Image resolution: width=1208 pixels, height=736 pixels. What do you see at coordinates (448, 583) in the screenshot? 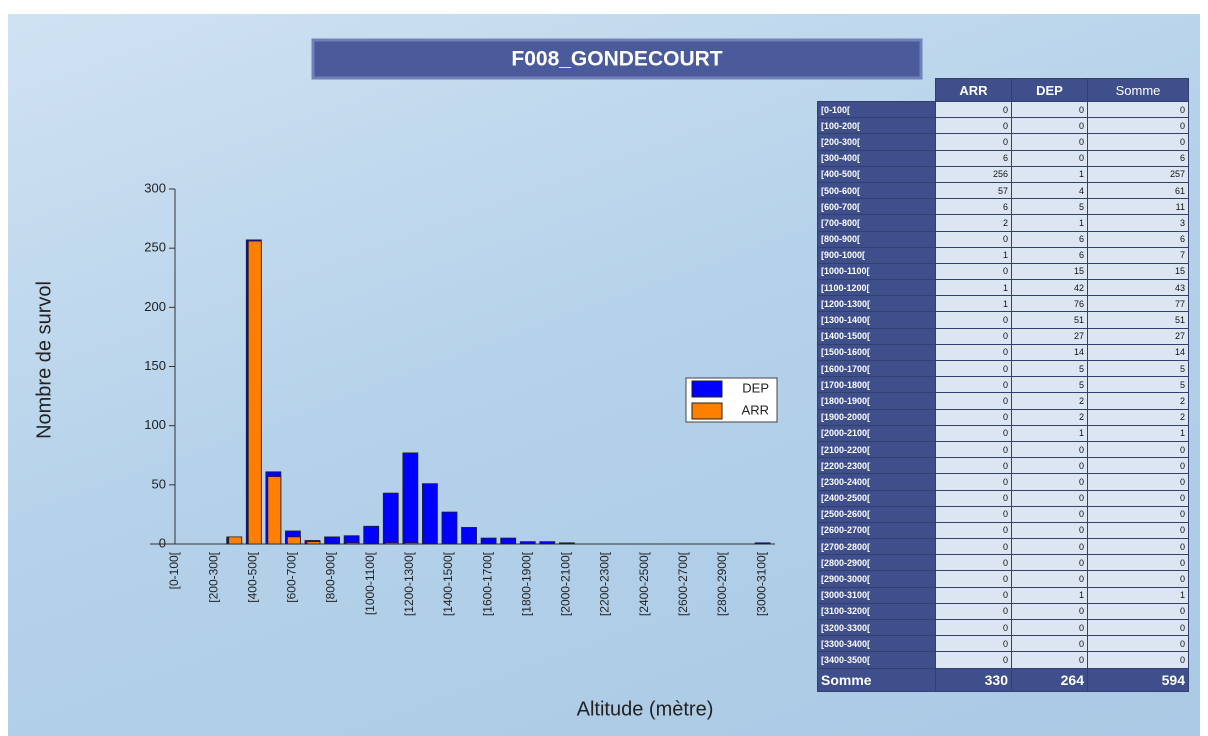
I see `x-tick-label: [1400-1500[` at bounding box center [448, 583].